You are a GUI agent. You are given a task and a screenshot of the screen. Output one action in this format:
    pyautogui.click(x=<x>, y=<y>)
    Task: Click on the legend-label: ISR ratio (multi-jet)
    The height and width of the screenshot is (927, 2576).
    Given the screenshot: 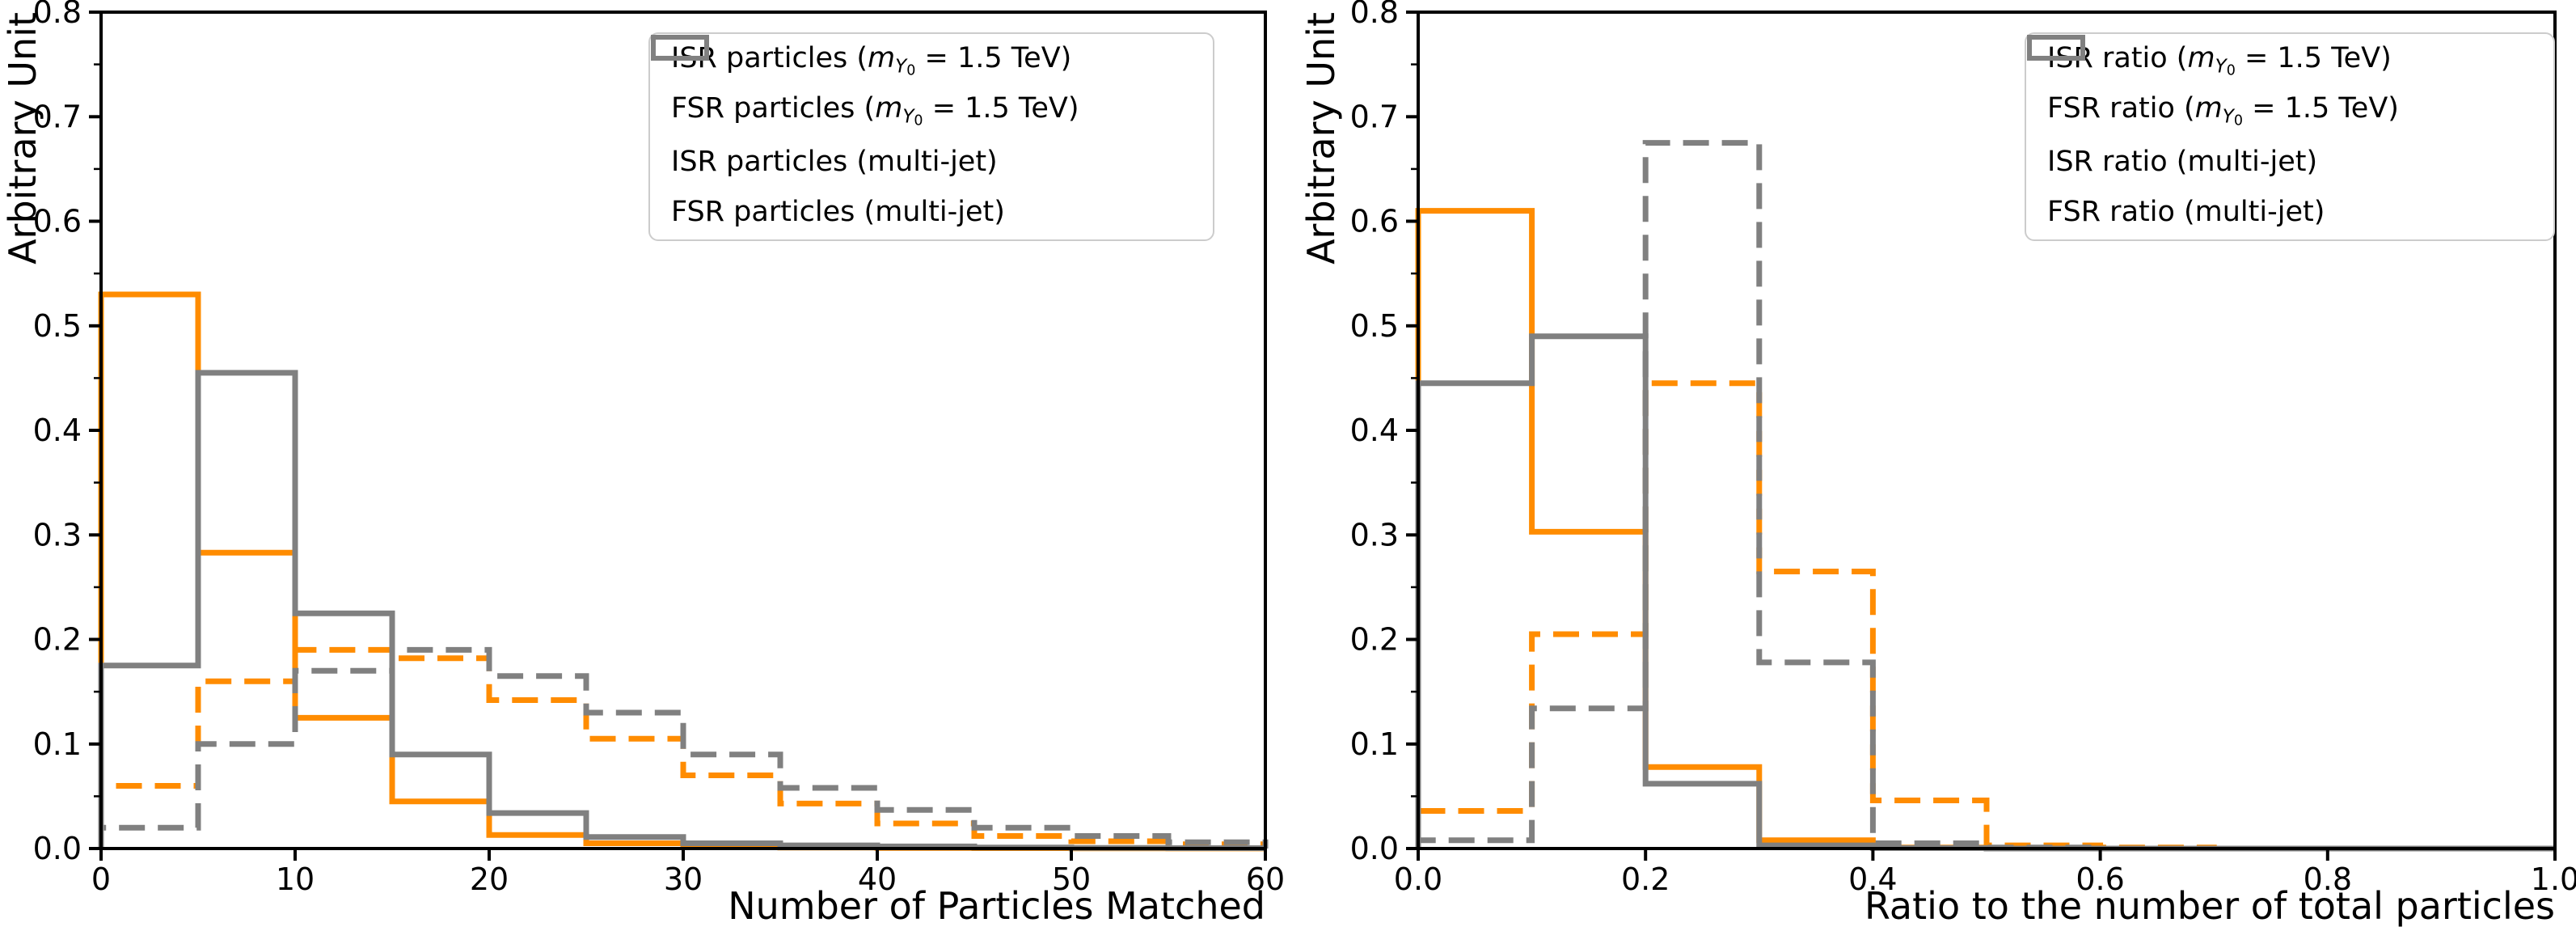 What is the action you would take?
    pyautogui.click(x=2182, y=162)
    